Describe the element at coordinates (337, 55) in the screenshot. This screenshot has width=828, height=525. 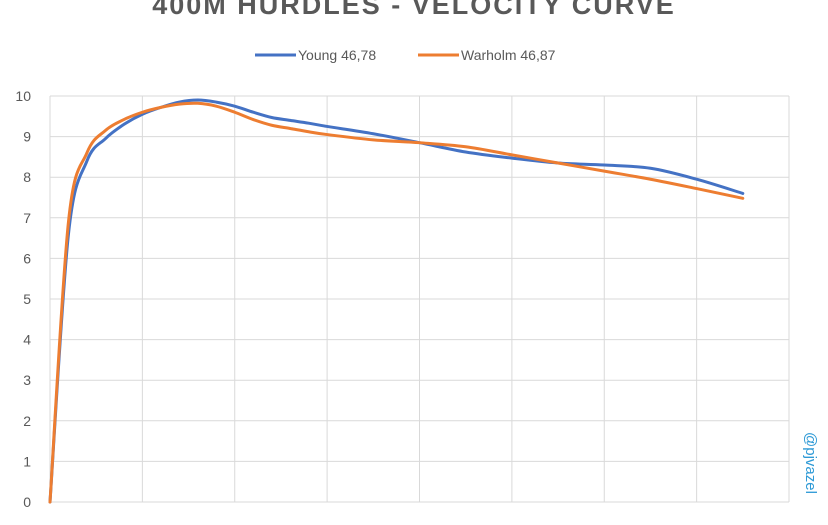
I see `legend-label-young: Young 46,78` at that location.